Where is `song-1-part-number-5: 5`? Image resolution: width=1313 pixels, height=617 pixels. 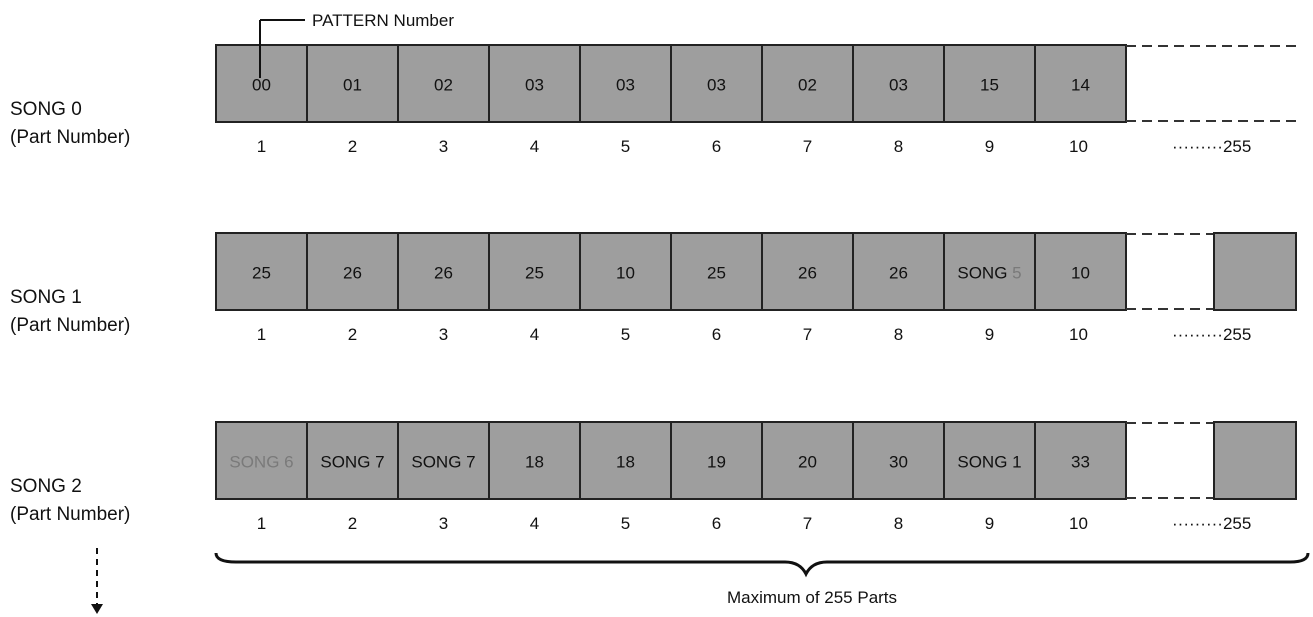 song-1-part-number-5: 5 is located at coordinates (625, 334).